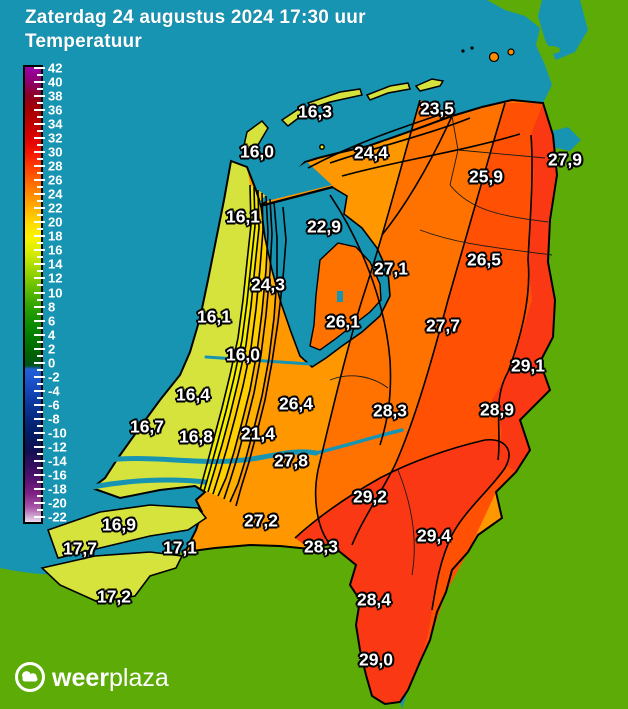 The image size is (628, 709). I want to click on ems-bay, so click(563, 30).